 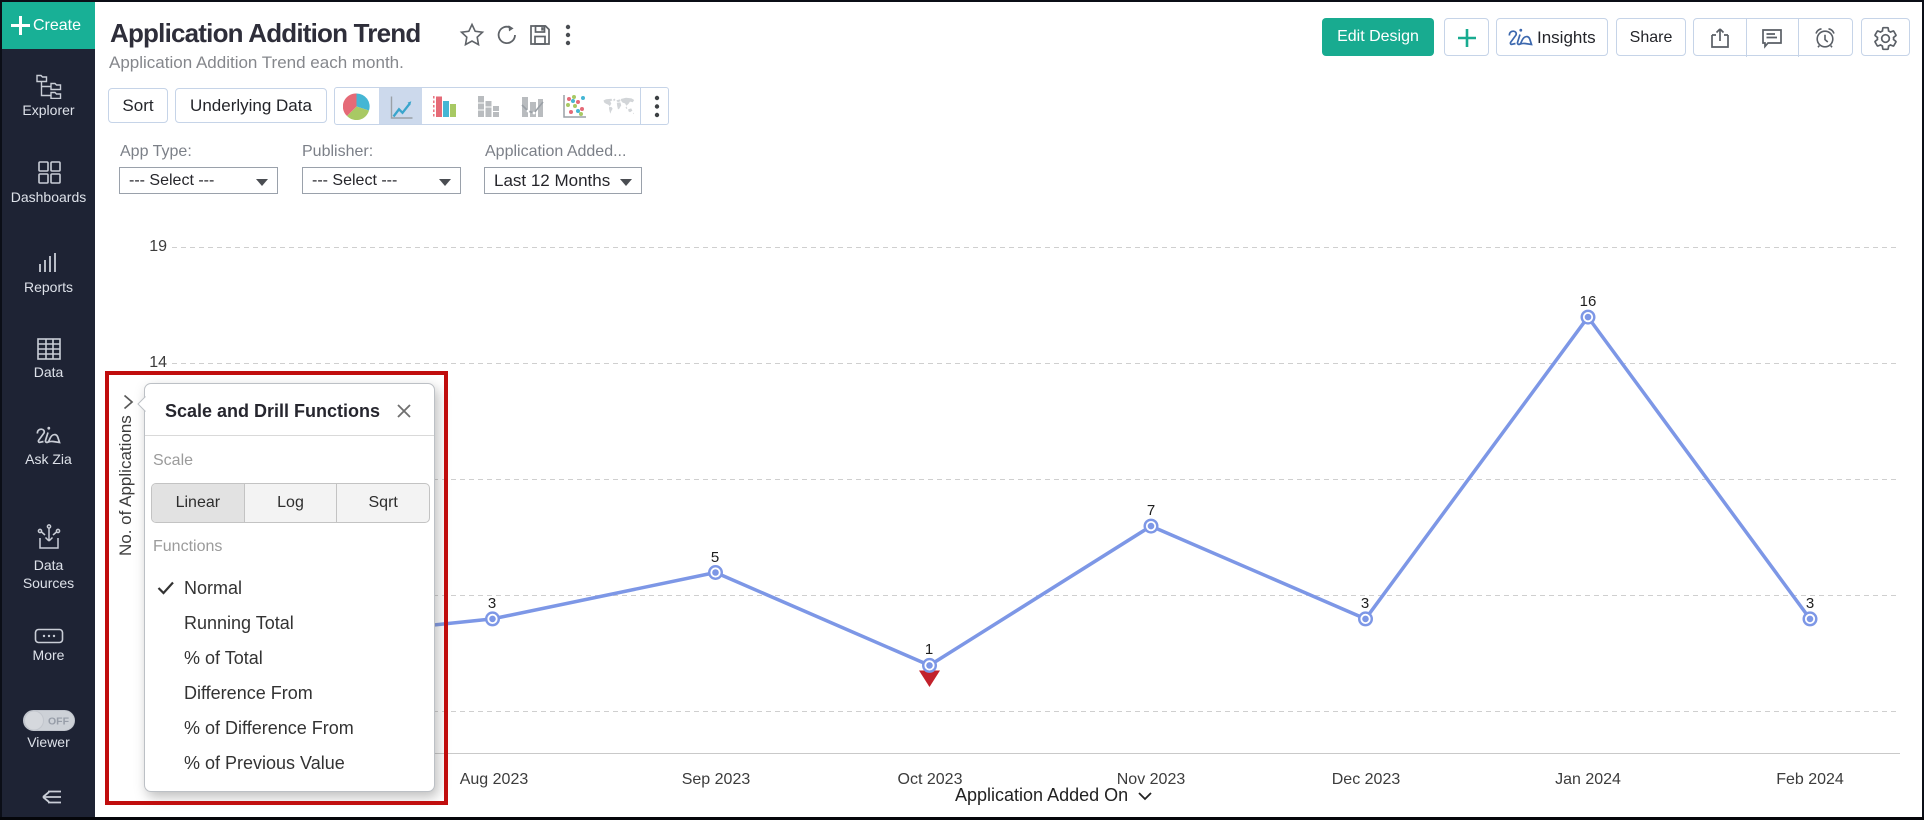 I want to click on svg-text: OFF, so click(x=59, y=722).